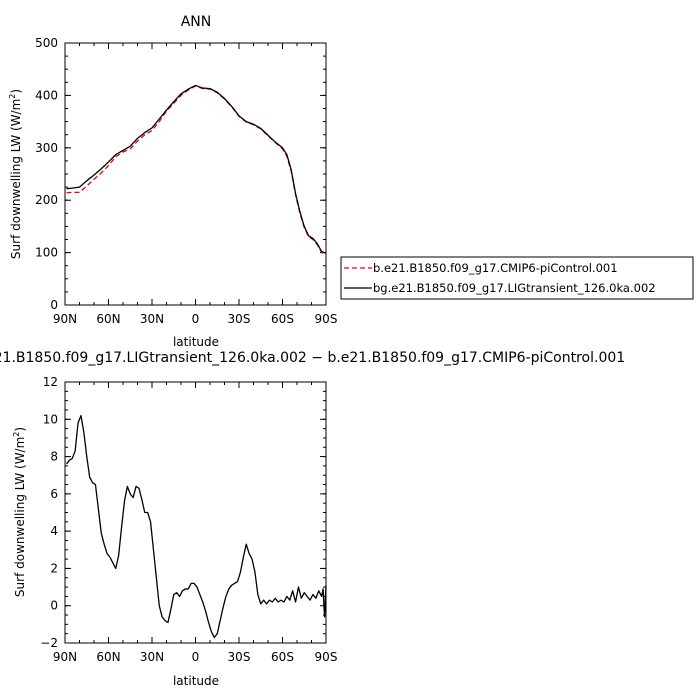 Image resolution: width=700 pixels, height=700 pixels. I want to click on top-chart-title: ANN, so click(196, 22).